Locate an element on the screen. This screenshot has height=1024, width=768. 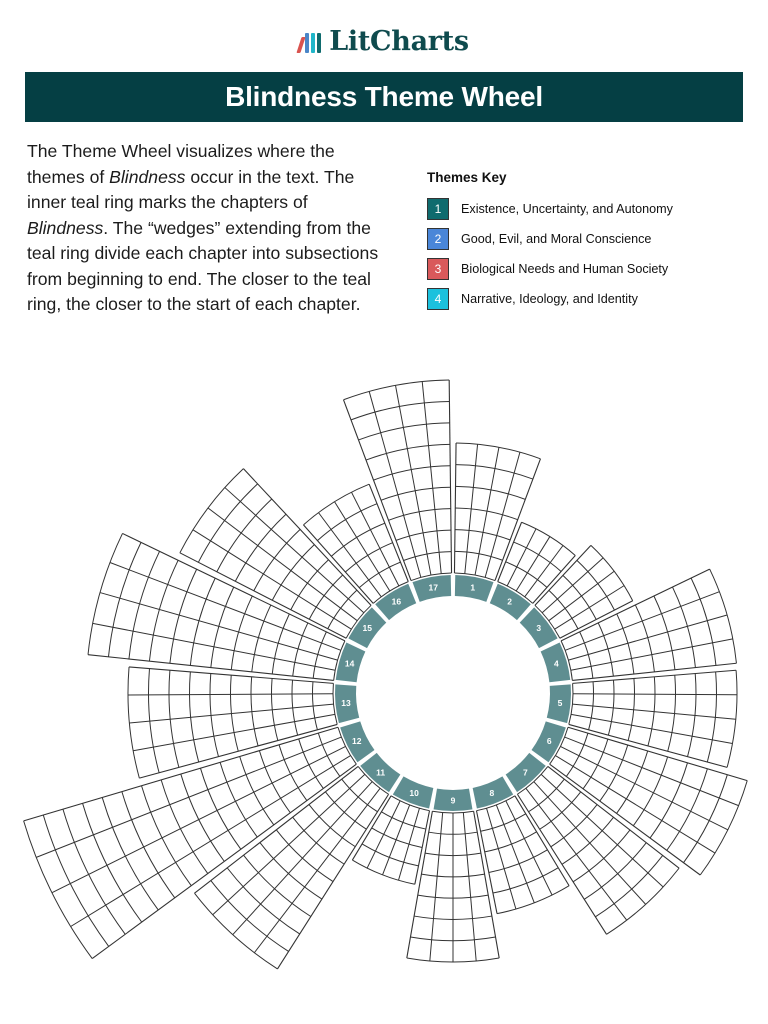
themes-key-title: Themes Key is located at coordinates (467, 177).